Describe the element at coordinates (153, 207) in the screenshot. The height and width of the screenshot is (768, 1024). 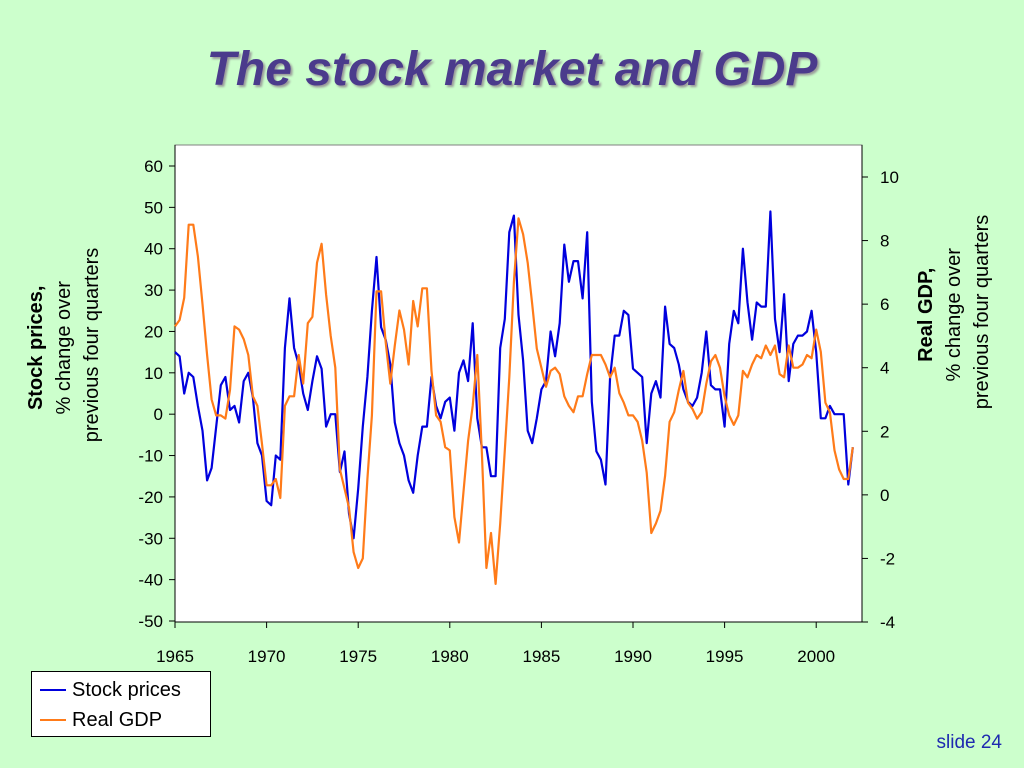
I see `left-tick-label: 50` at that location.